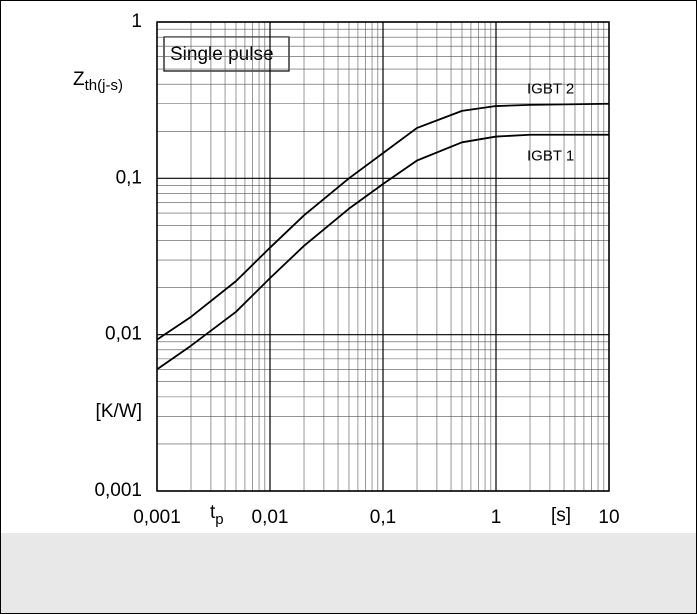 This screenshot has height=614, width=697. Describe the element at coordinates (550, 89) in the screenshot. I see `legend-label: IGBT 2` at that location.